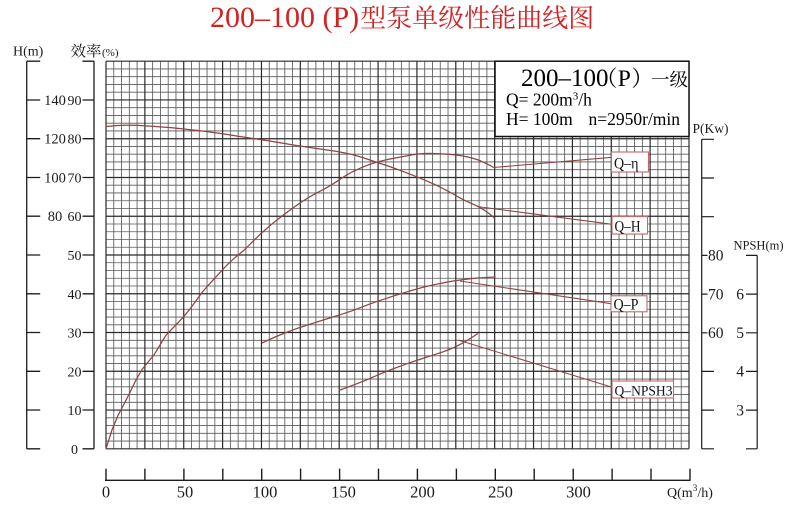  I want to click on svg-text: NPSH(m), so click(759, 246).